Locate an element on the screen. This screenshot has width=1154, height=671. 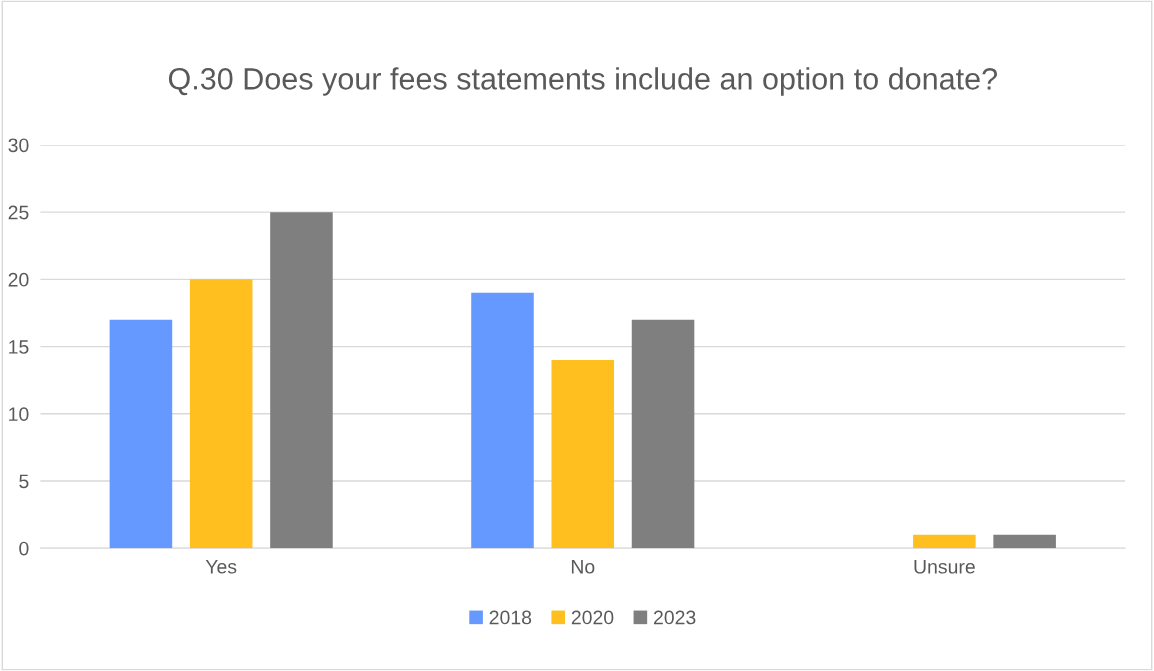
x-tick-label: Yes is located at coordinates (221, 567).